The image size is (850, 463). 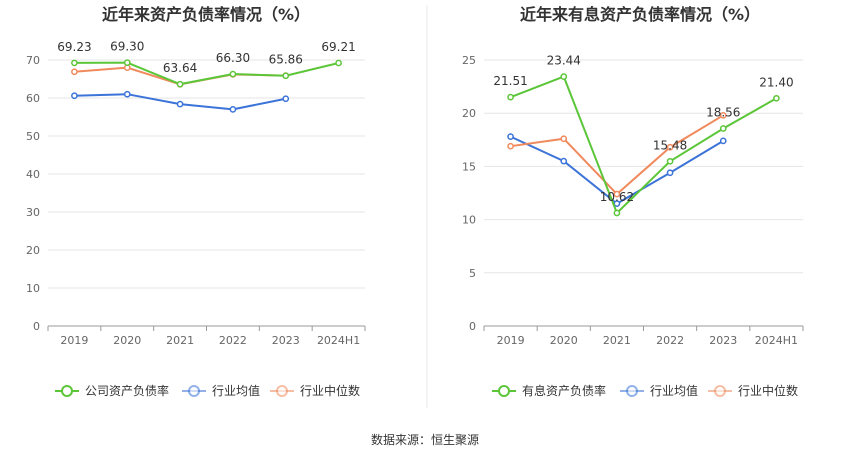 I want to click on data-label: 15.48, so click(x=670, y=145).